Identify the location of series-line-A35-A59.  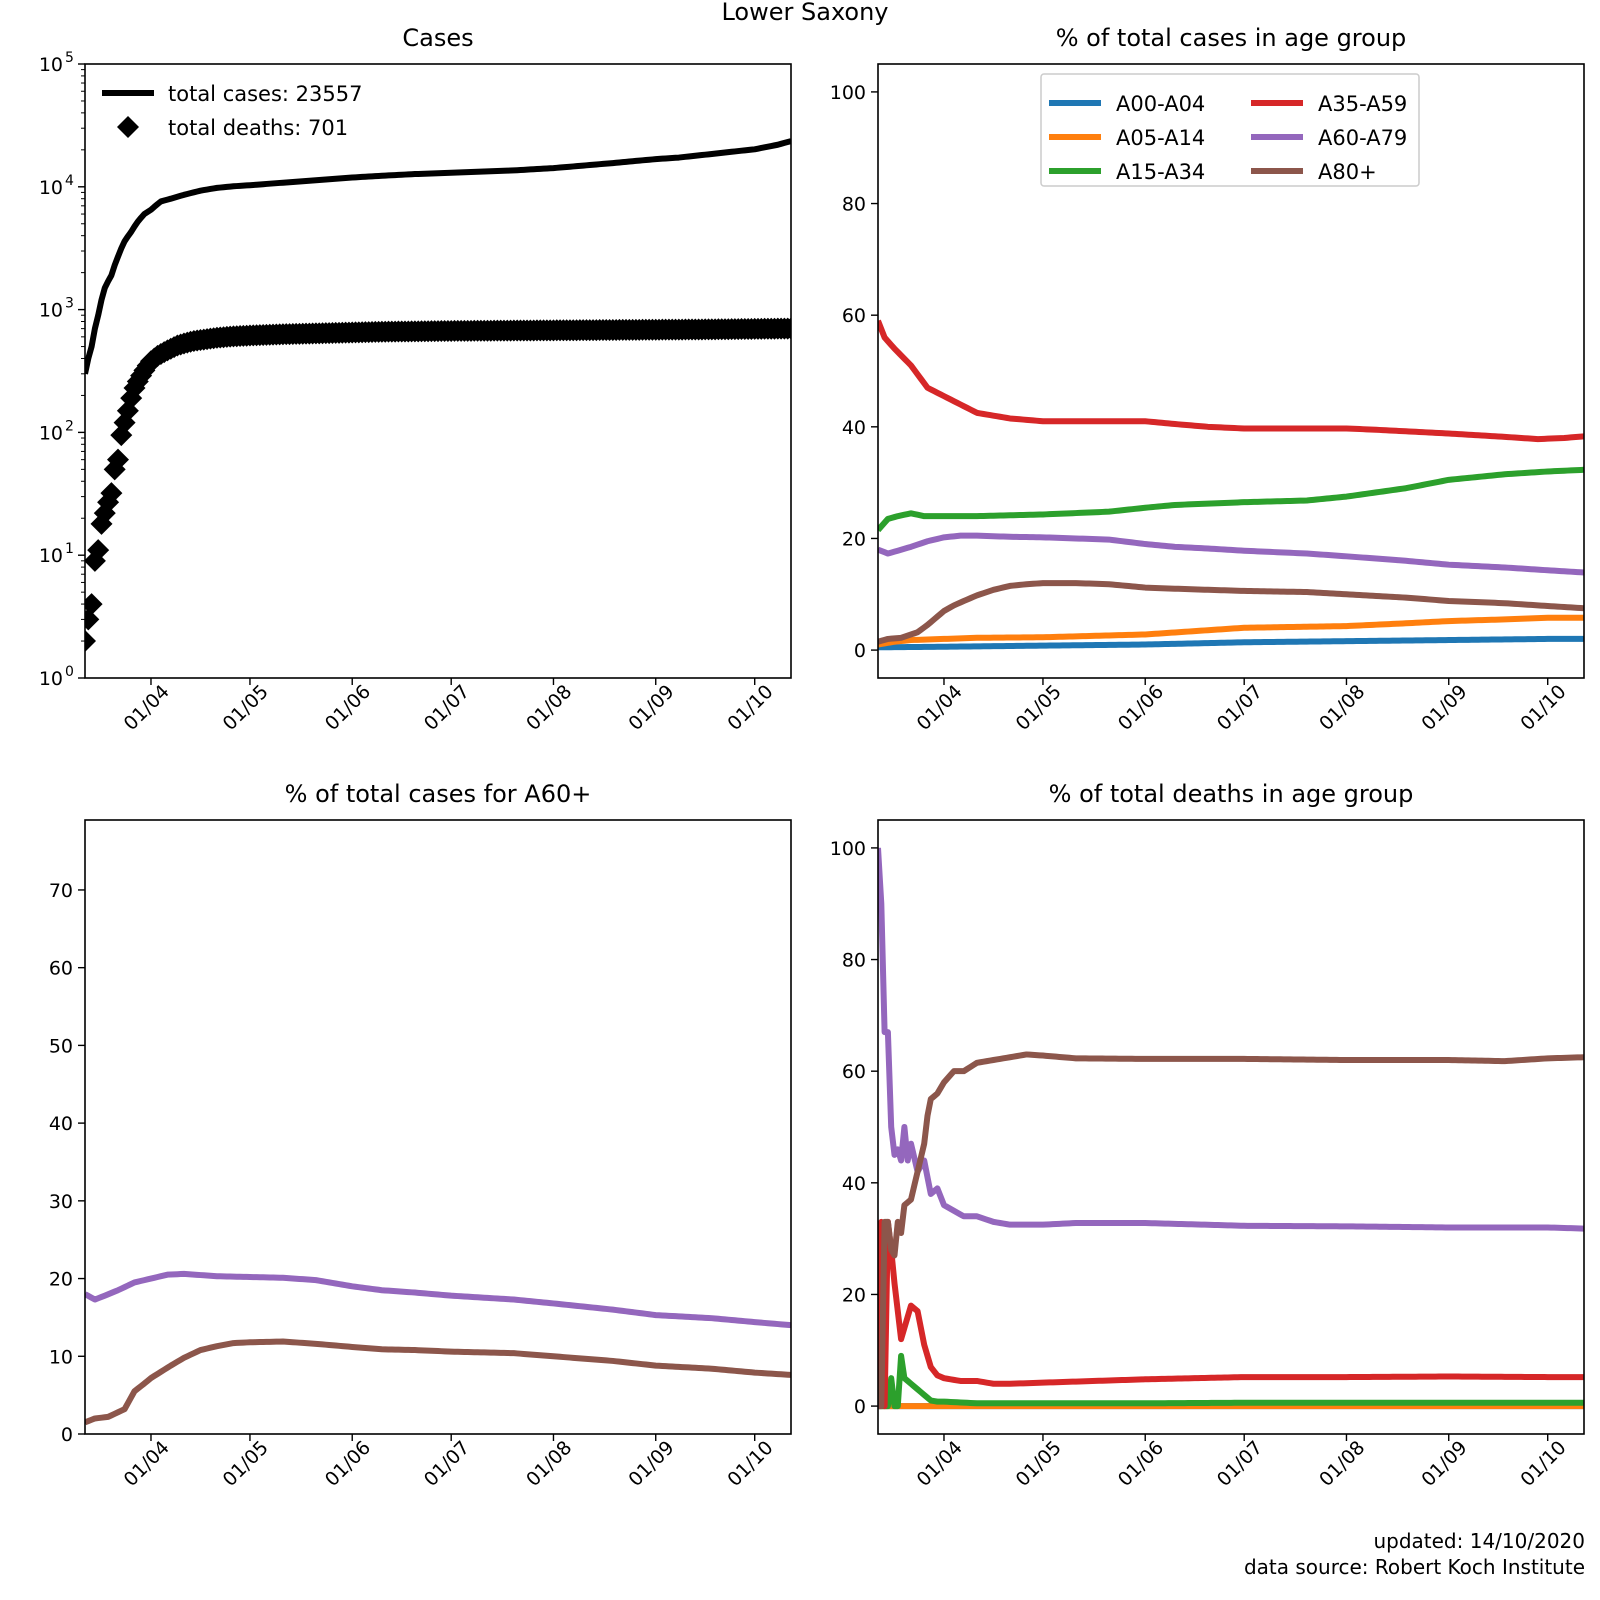
(1231, 381).